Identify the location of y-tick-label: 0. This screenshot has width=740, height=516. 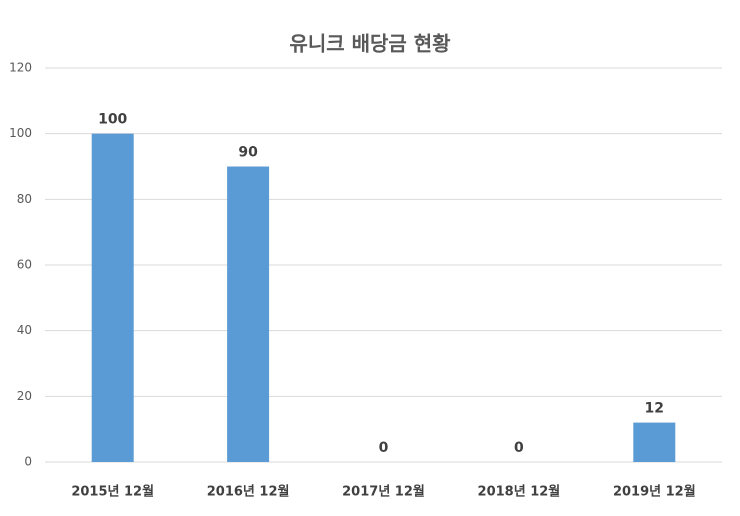
(28, 462).